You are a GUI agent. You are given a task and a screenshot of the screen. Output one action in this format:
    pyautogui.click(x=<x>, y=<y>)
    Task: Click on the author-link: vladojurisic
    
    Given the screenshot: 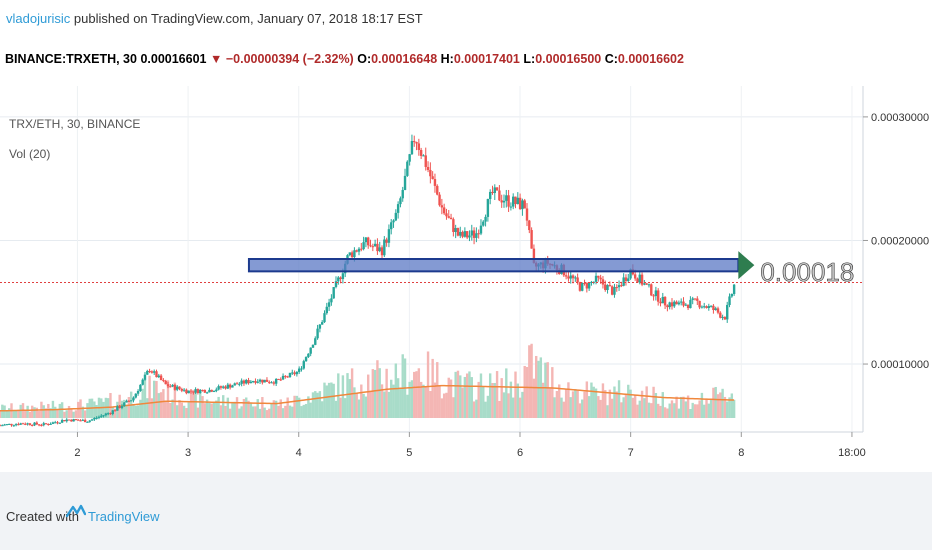 What is the action you would take?
    pyautogui.click(x=38, y=18)
    